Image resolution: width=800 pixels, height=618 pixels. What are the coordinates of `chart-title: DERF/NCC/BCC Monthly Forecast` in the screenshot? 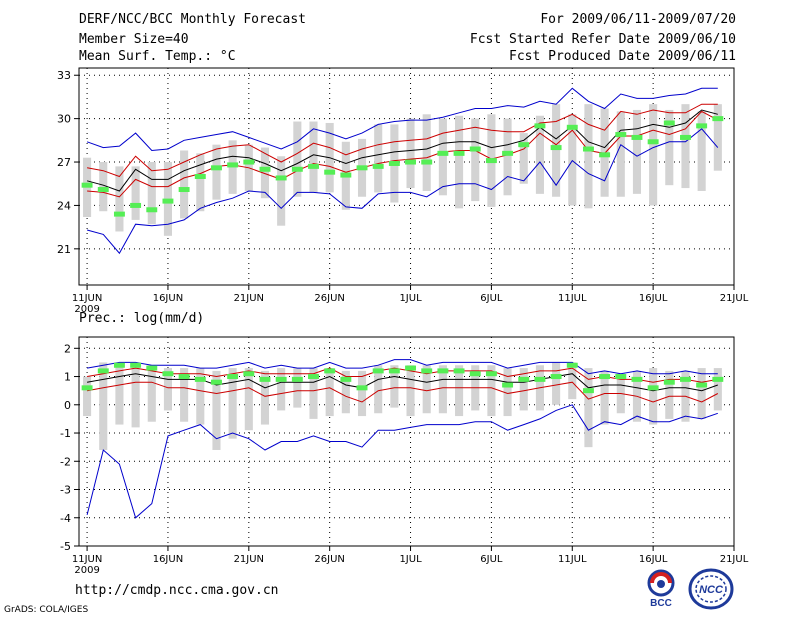 It's located at (192, 19).